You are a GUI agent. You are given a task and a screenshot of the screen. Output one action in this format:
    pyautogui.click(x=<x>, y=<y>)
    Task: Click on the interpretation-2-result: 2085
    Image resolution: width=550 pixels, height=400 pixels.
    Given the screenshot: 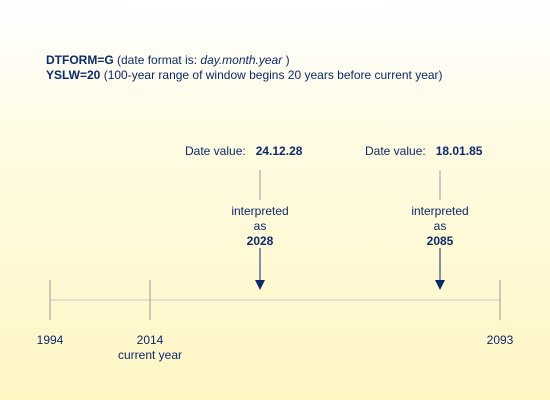 What is the action you would take?
    pyautogui.click(x=440, y=241)
    